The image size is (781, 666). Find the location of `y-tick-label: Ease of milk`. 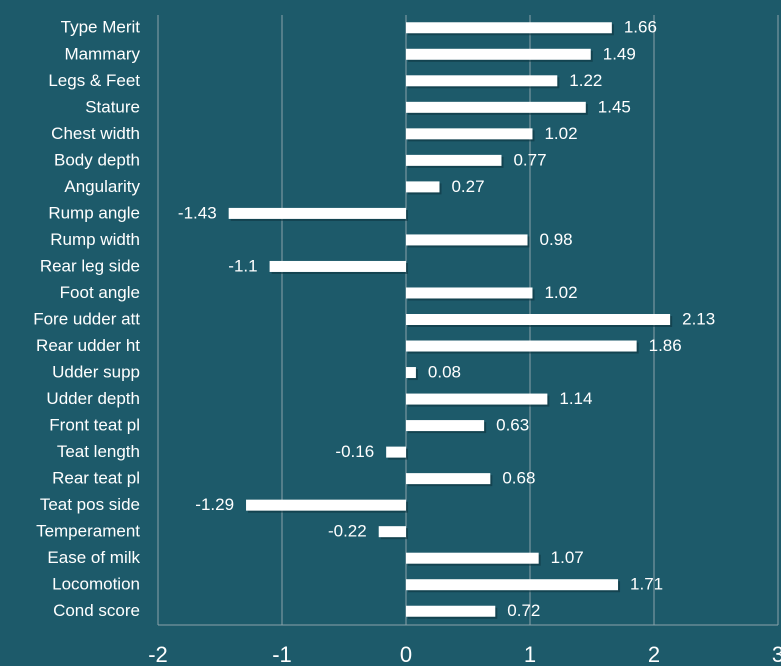

y-tick-label: Ease of milk is located at coordinates (93, 557).